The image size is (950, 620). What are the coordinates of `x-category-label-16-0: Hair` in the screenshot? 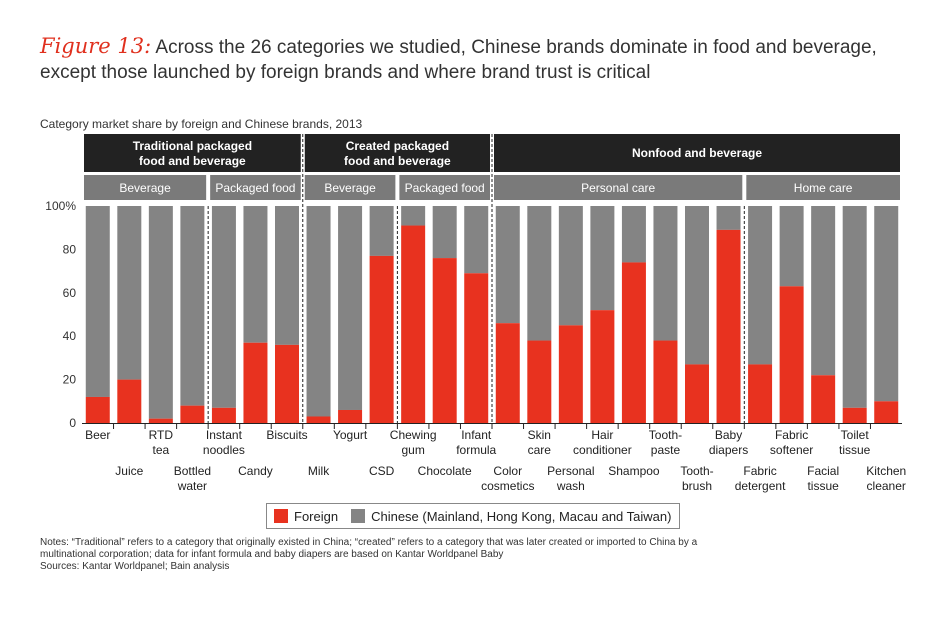 It's located at (602, 435).